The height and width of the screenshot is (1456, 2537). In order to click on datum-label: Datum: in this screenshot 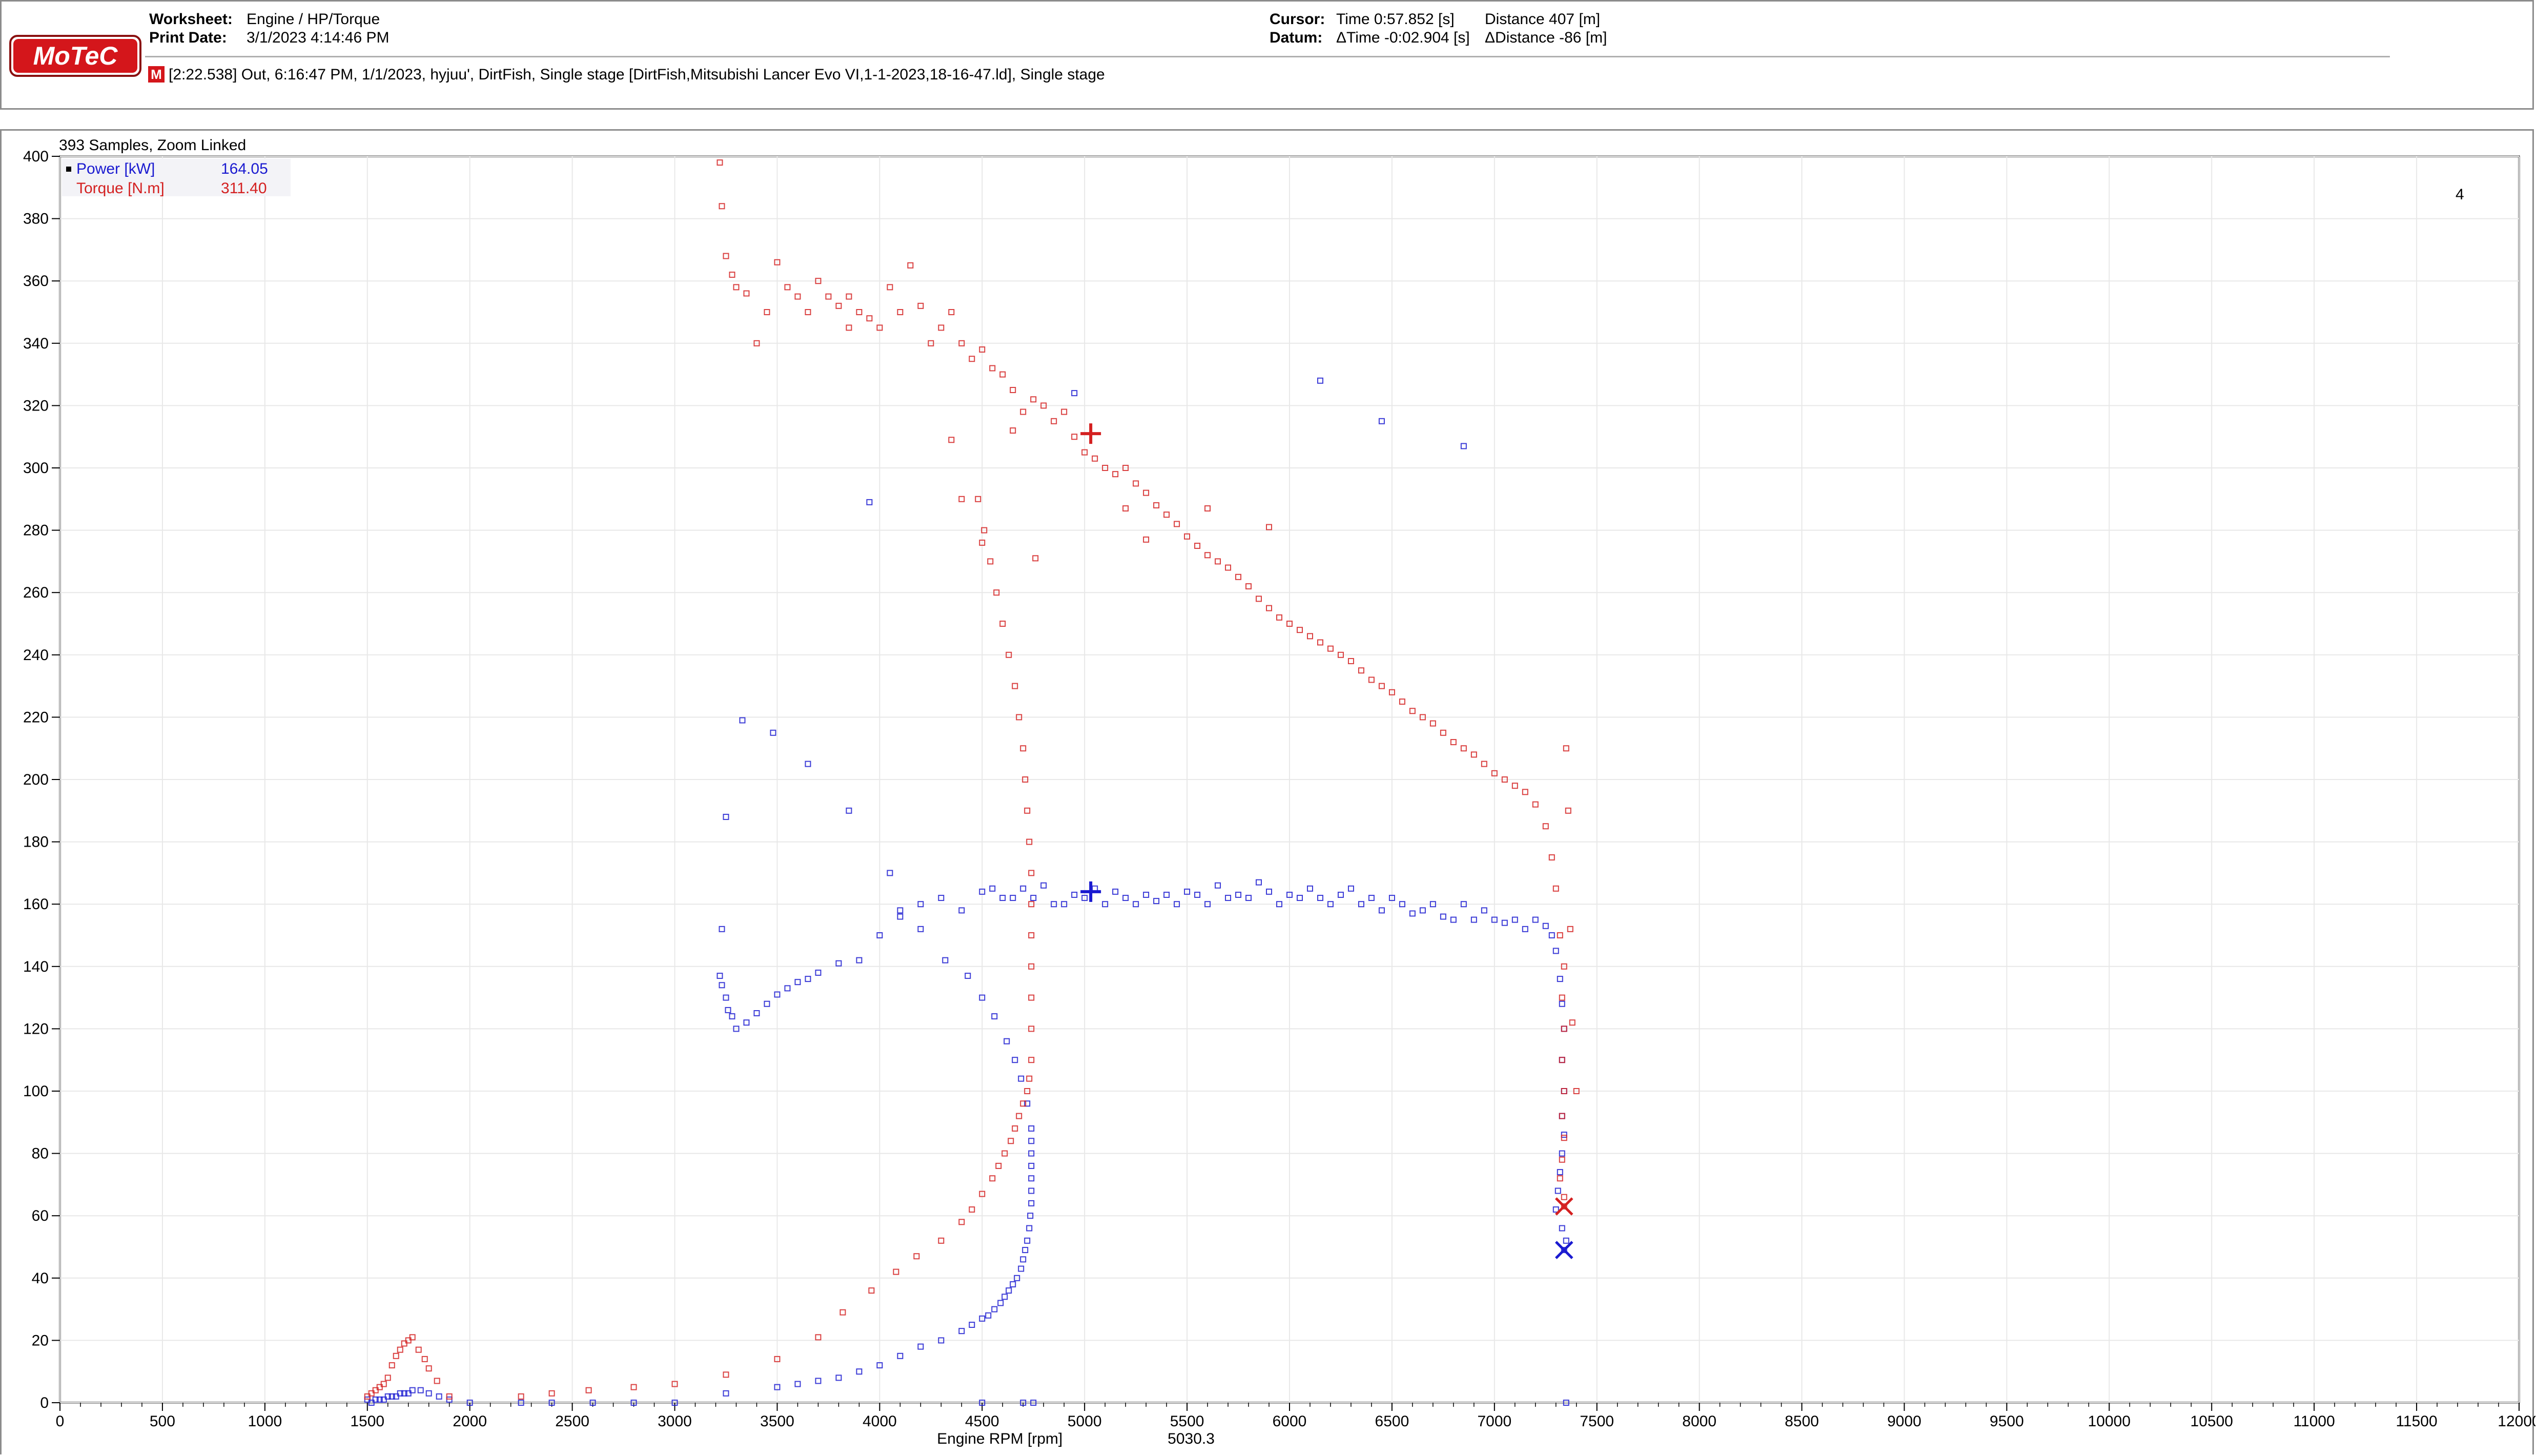, I will do `click(1296, 37)`.